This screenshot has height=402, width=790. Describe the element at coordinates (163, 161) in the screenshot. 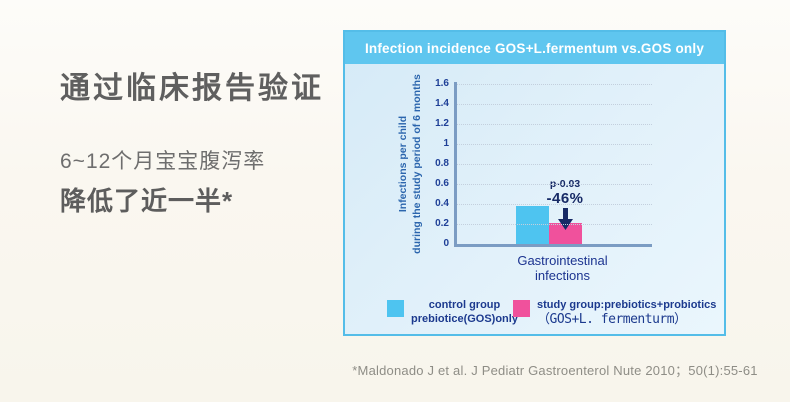

I see `subheadline-rate: 6~12个月宝宝腹泻率` at that location.